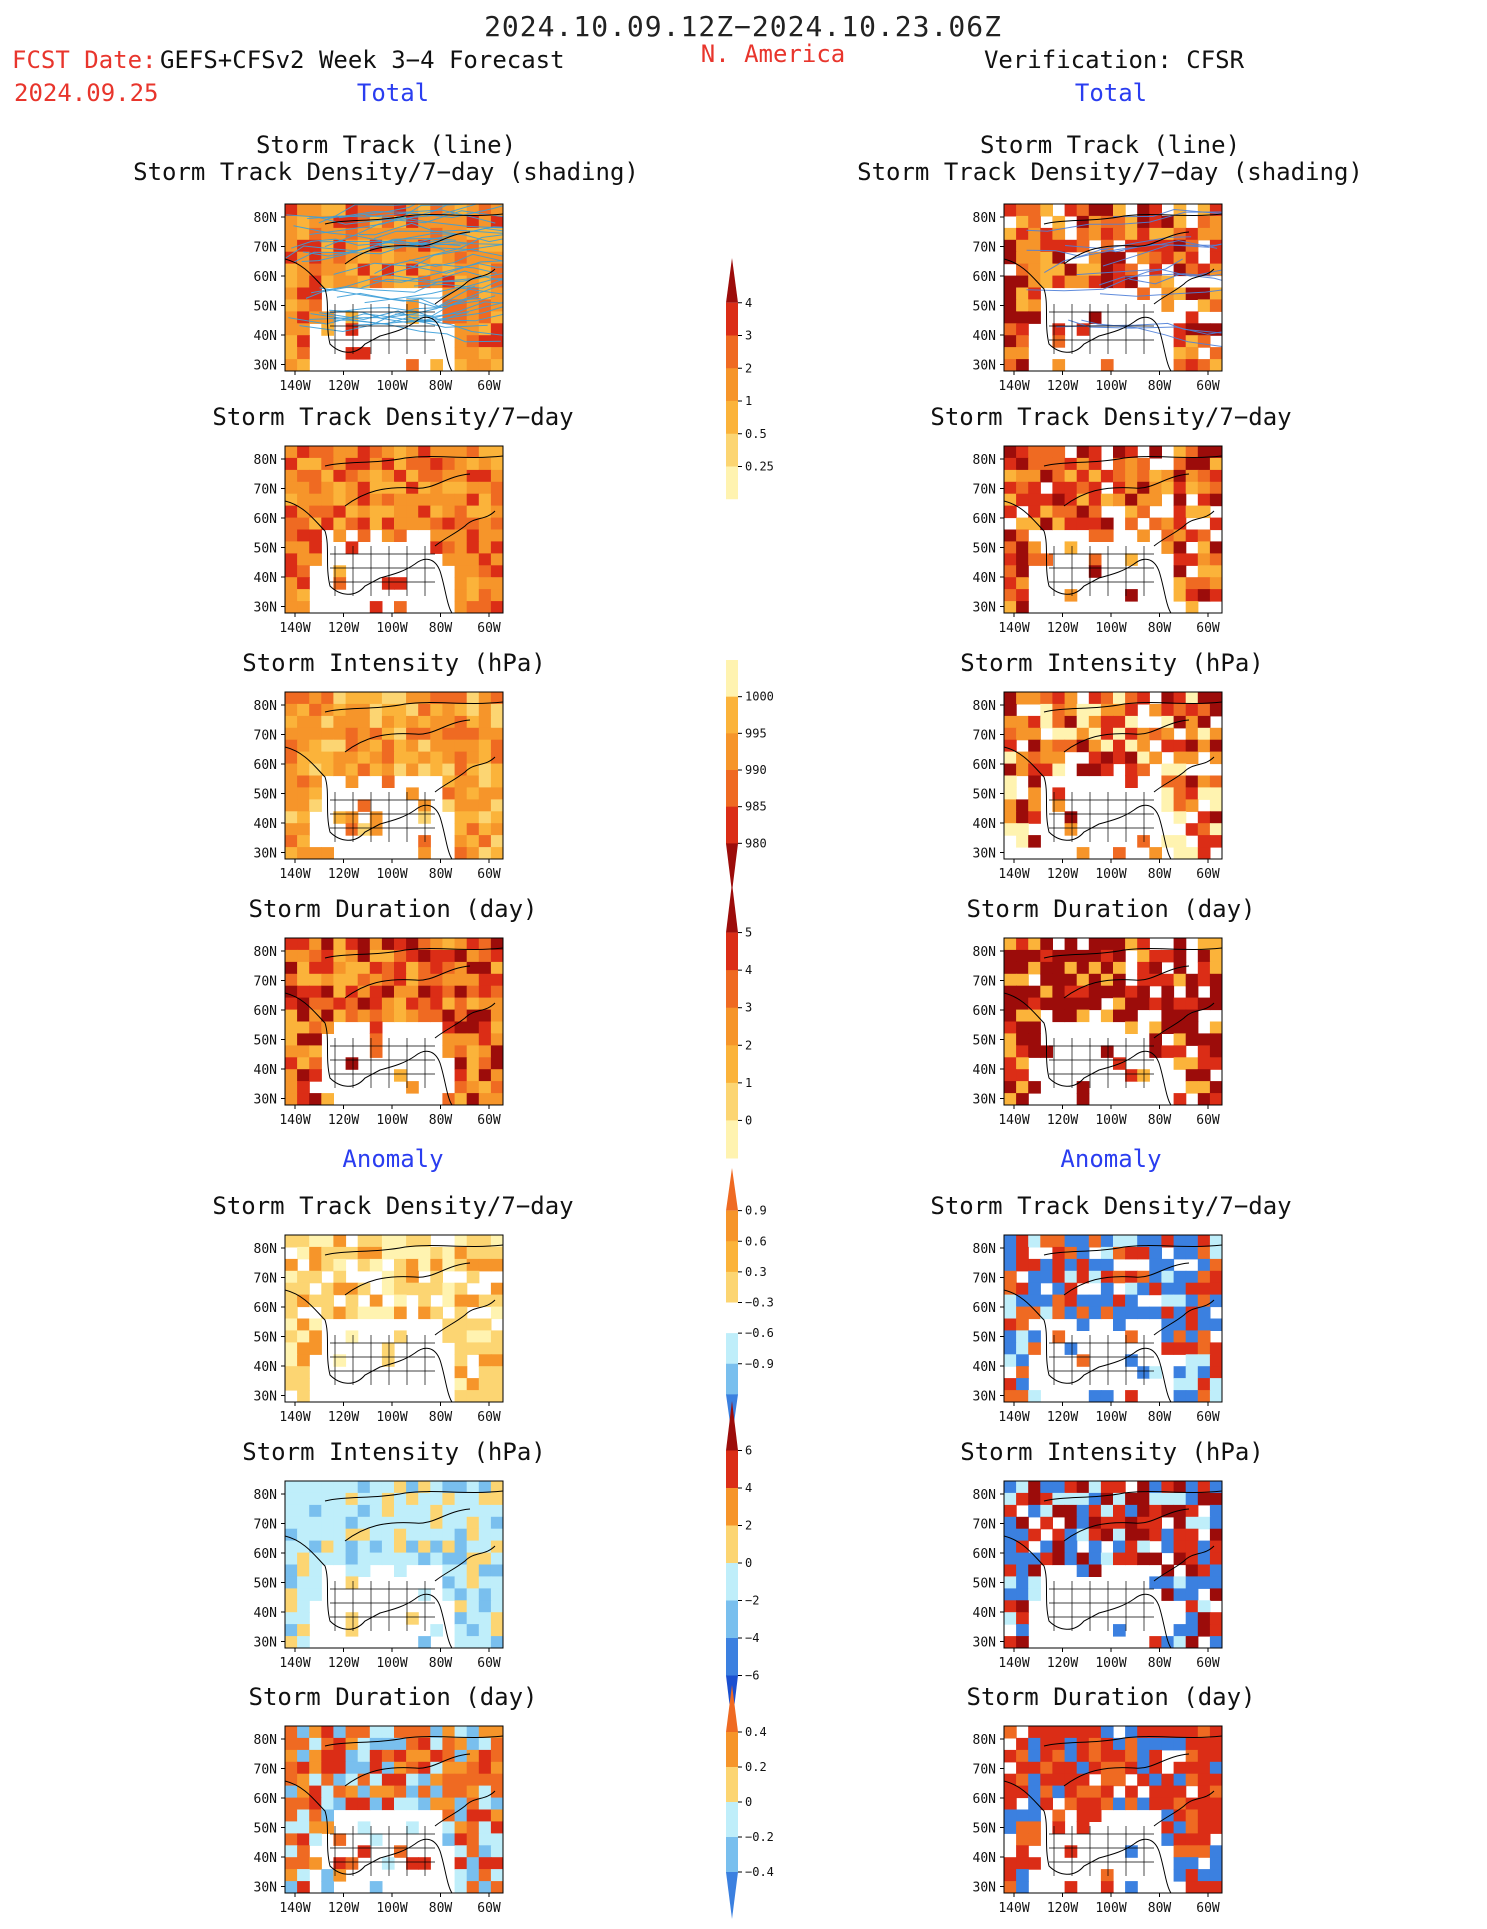  I want to click on colorbar-label: 3, so click(748, 1008).